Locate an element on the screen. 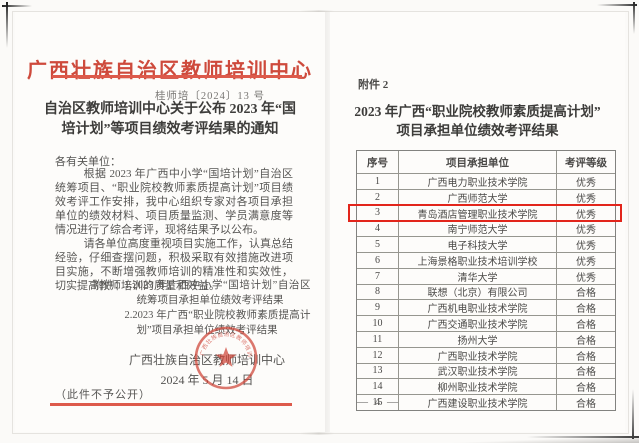 The width and height of the screenshot is (639, 443). cell-no: 9 is located at coordinates (378, 308).